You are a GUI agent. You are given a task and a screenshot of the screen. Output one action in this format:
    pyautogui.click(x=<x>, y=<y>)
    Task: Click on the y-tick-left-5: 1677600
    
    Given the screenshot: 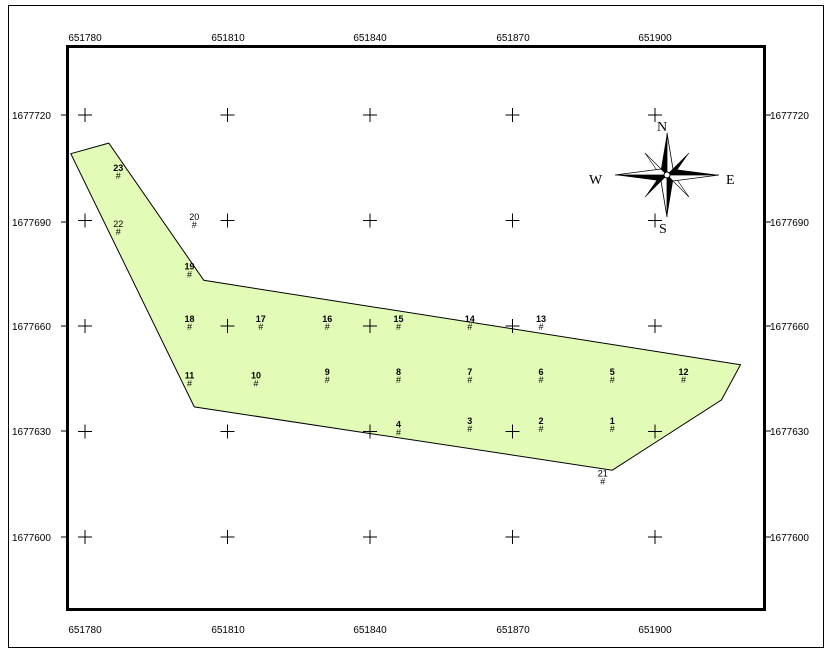 What is the action you would take?
    pyautogui.click(x=31, y=538)
    